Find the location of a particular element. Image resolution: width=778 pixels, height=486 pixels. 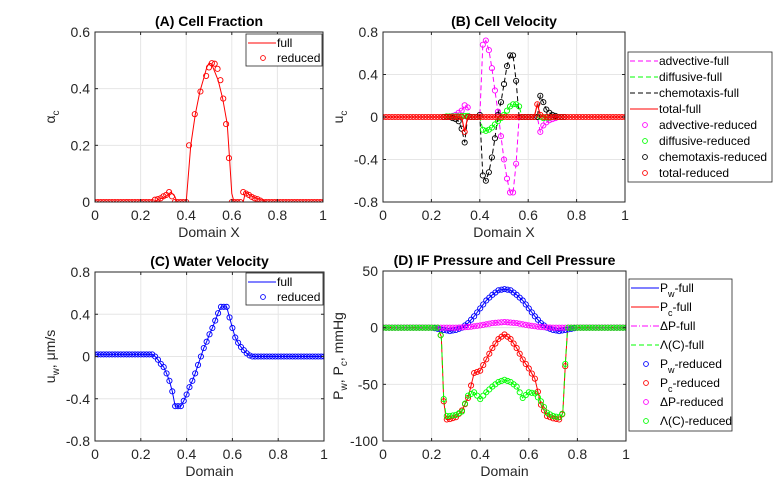

legend-item: diffusive-full is located at coordinates (676, 77).